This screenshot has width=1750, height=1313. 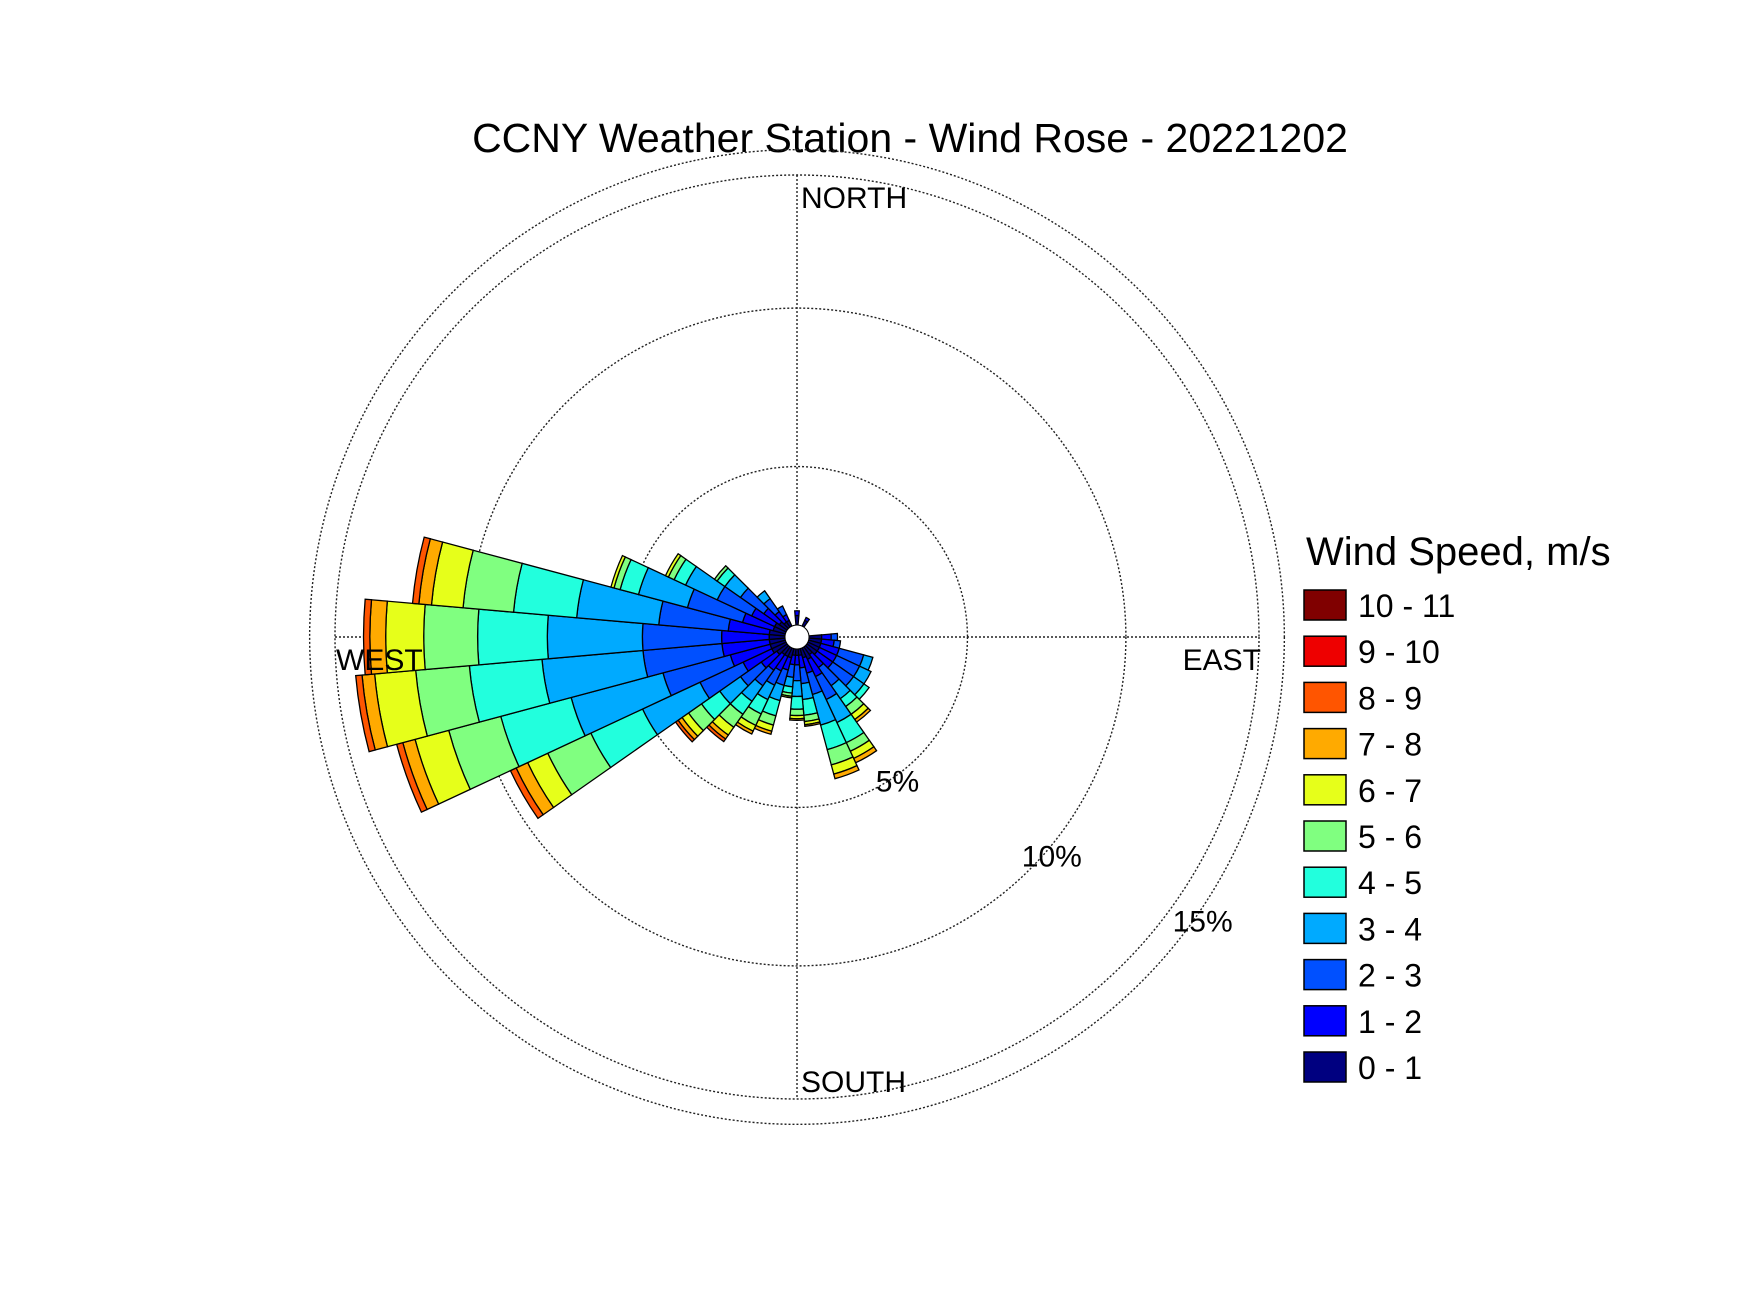 What do you see at coordinates (1458, 552) in the screenshot?
I see `legend-title: Wind Speed, m/s` at bounding box center [1458, 552].